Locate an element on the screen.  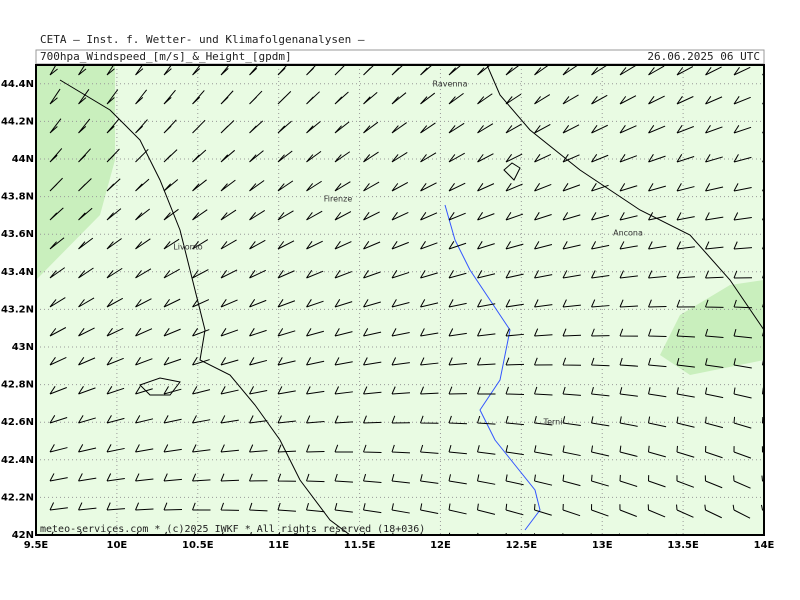
island is located at coordinates (160, 386).